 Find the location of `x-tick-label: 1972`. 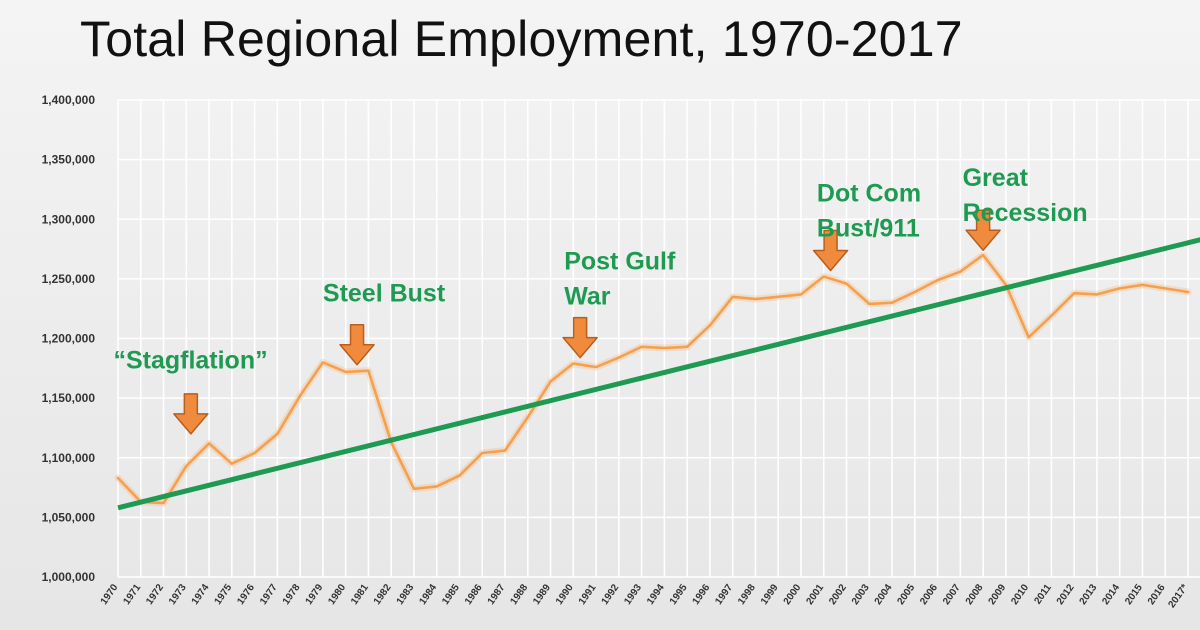

x-tick-label: 1972 is located at coordinates (155, 594).